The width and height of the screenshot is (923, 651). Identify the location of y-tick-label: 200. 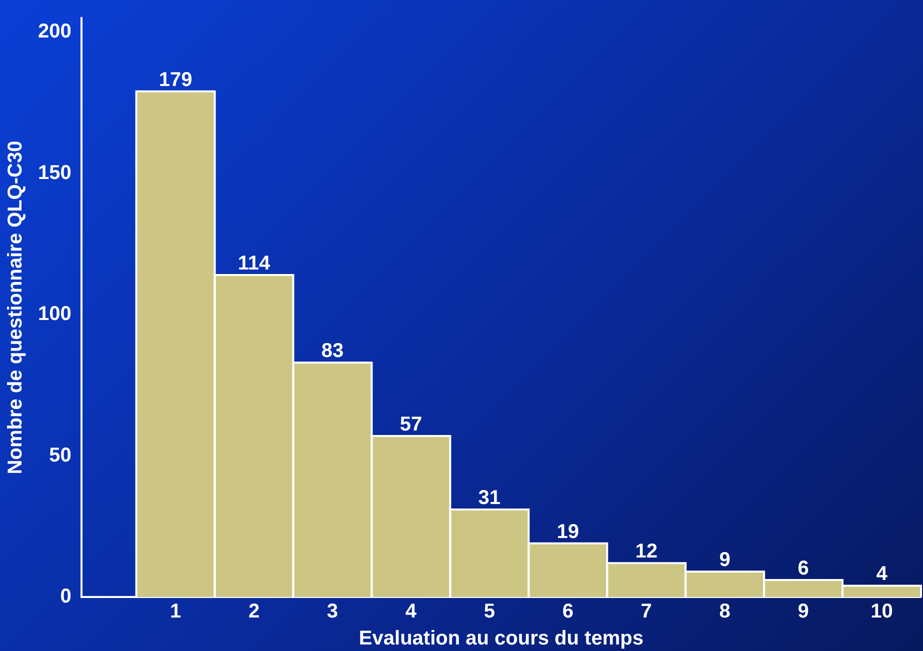
(55, 31).